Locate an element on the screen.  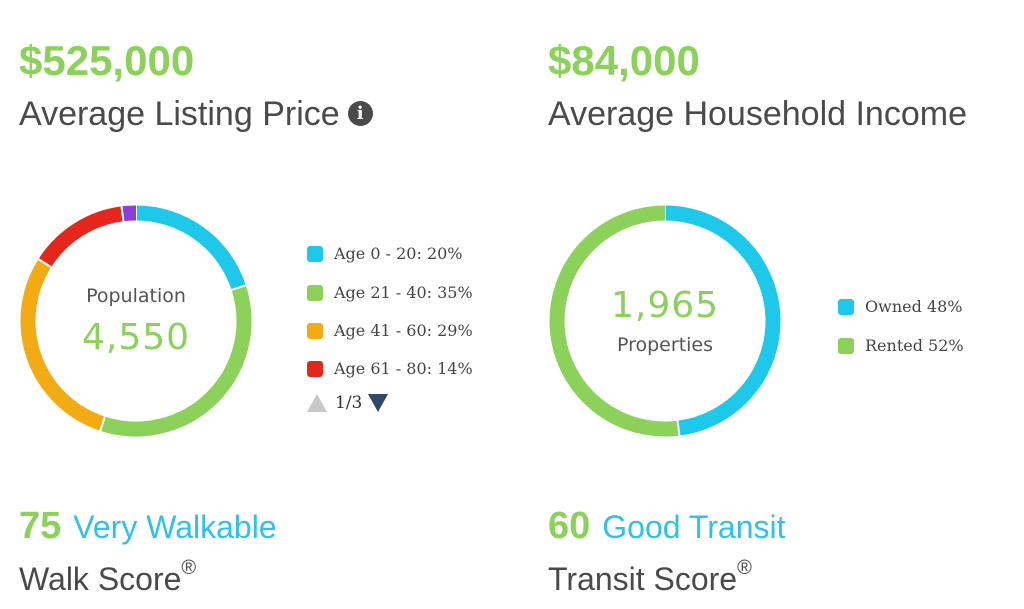
transit-score-label: Transit Score is located at coordinates (643, 579).